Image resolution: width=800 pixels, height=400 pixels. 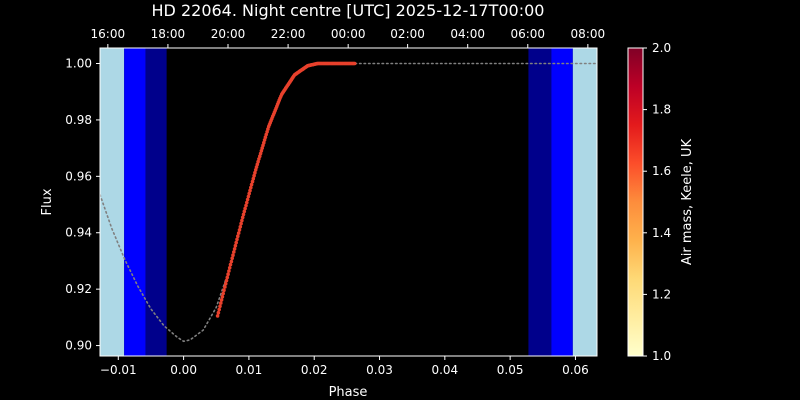 I want to click on top-tick-label: 08:00, so click(x=588, y=34).